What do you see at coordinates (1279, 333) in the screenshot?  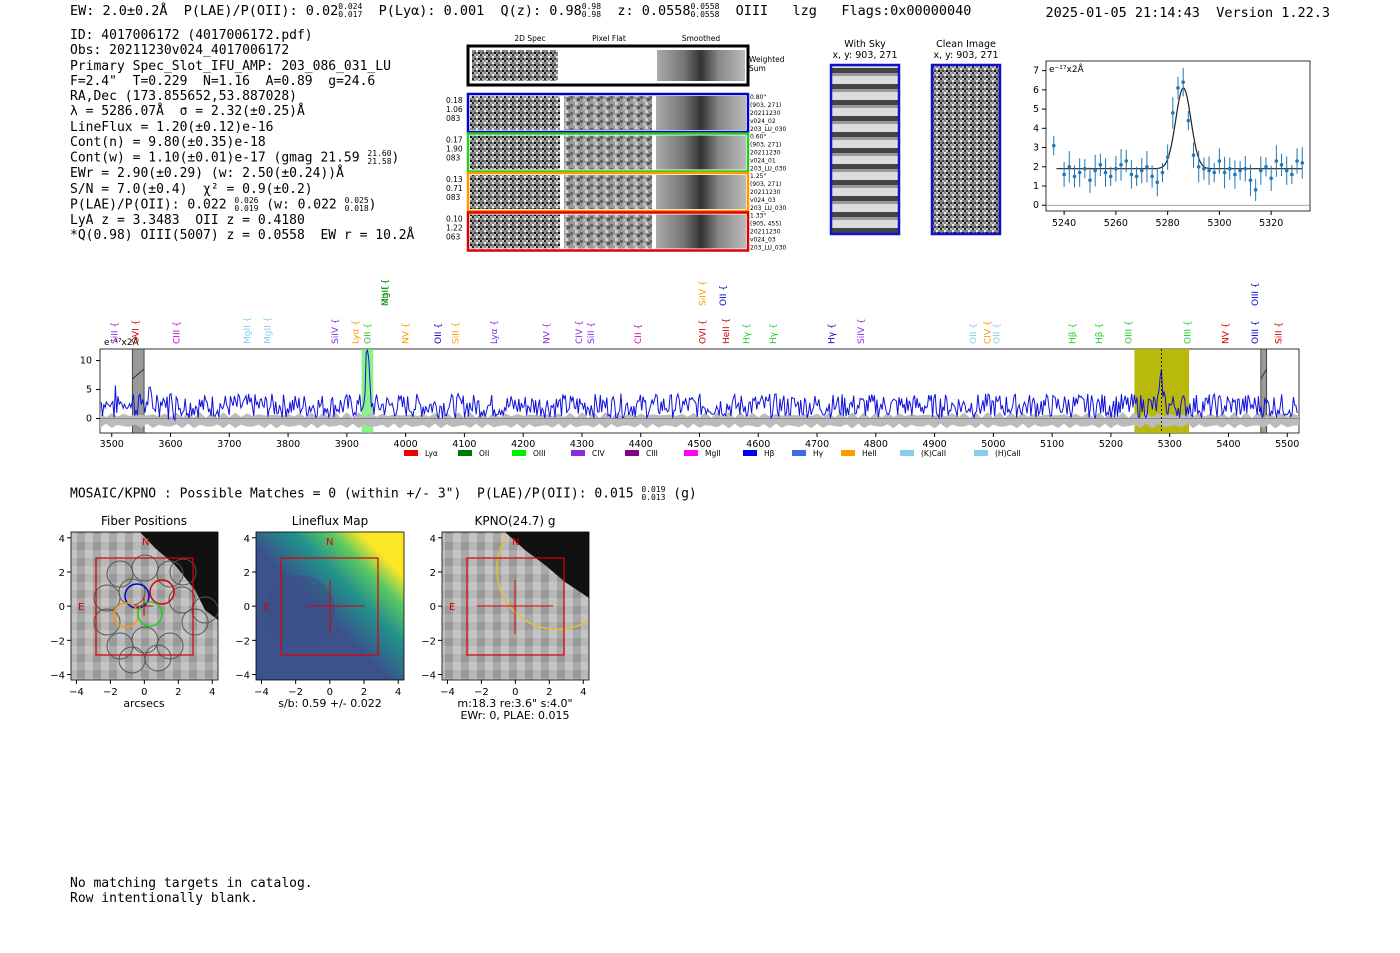 I see `spec-line-label: SiII {` at bounding box center [1279, 333].